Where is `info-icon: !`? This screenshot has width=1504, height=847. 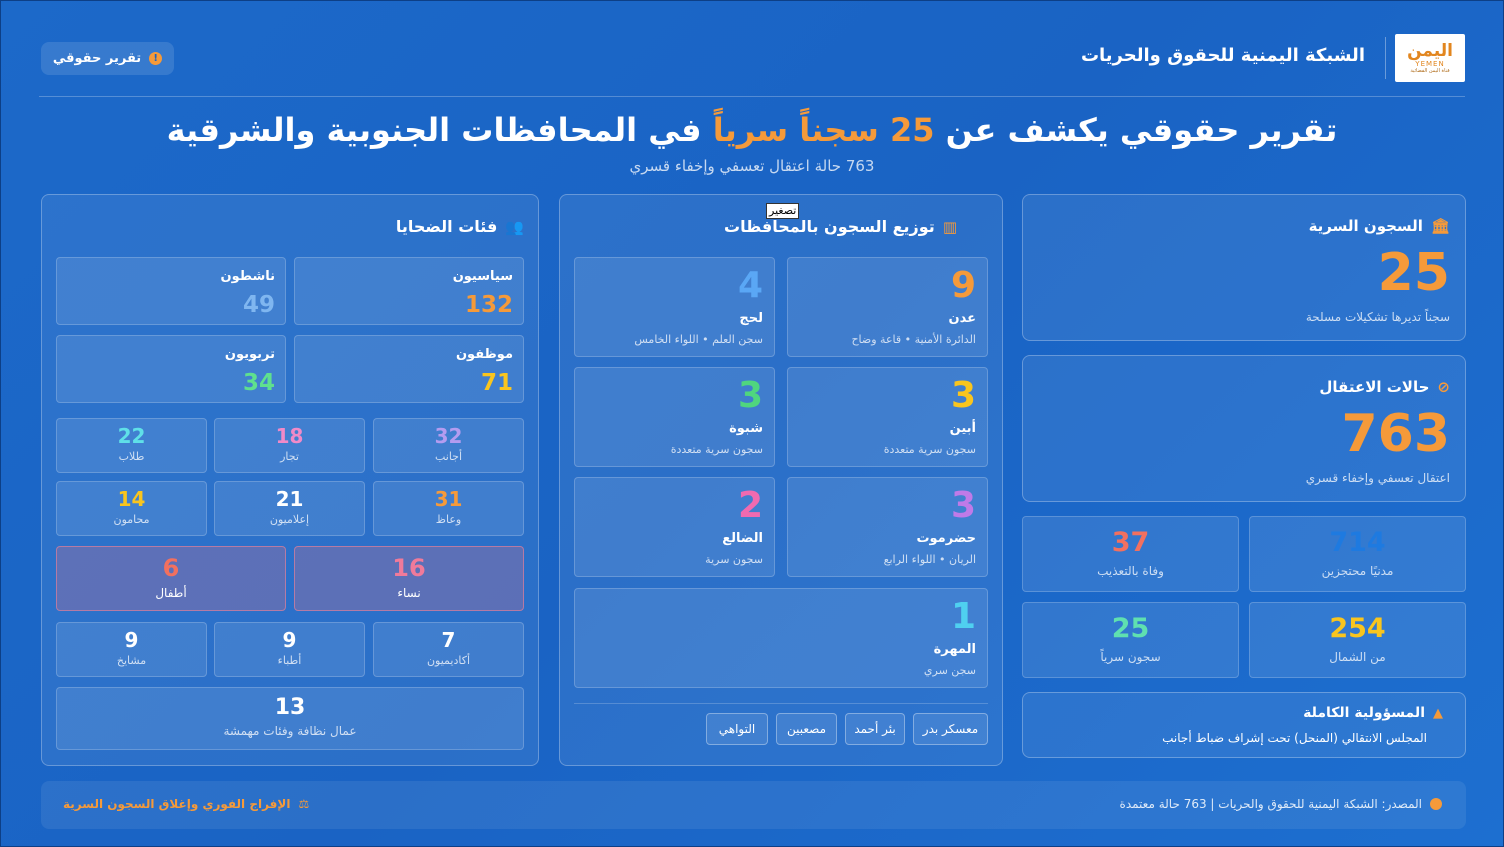
info-icon: ! is located at coordinates (156, 58).